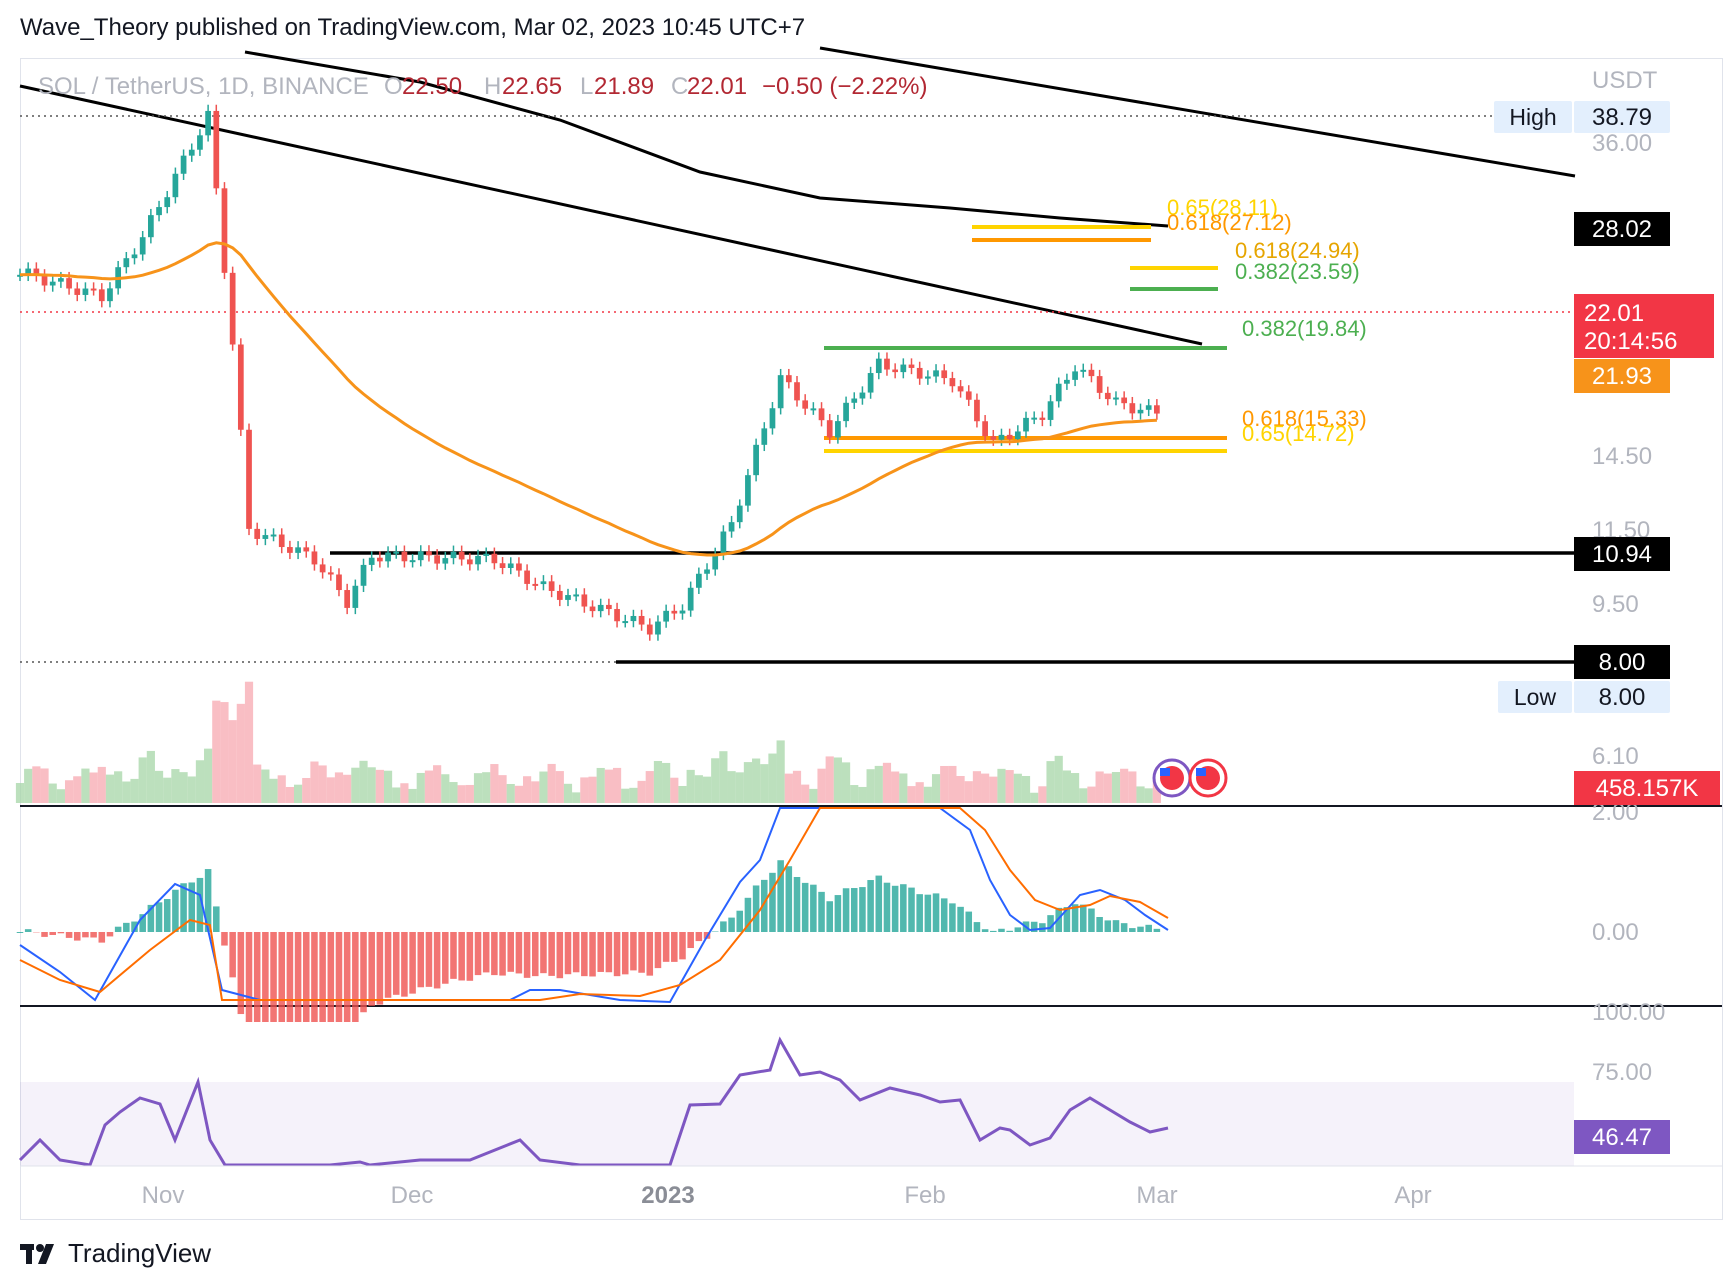 This screenshot has height=1286, width=1734. I want to click on volume-tag-bg, so click(1647, 788).